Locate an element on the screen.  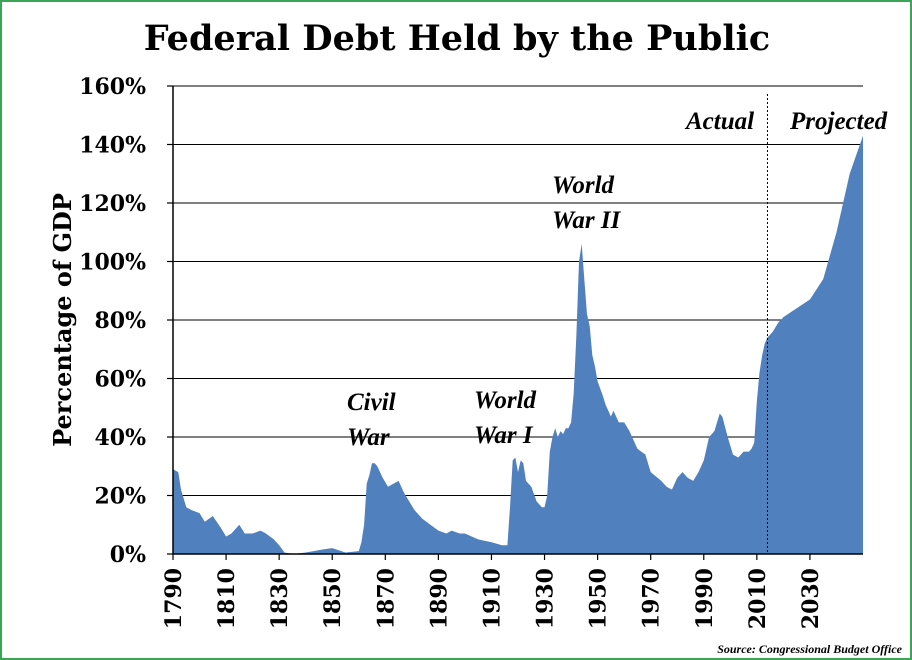
source-note: Source: Congressional Budget Office is located at coordinates (809, 649).